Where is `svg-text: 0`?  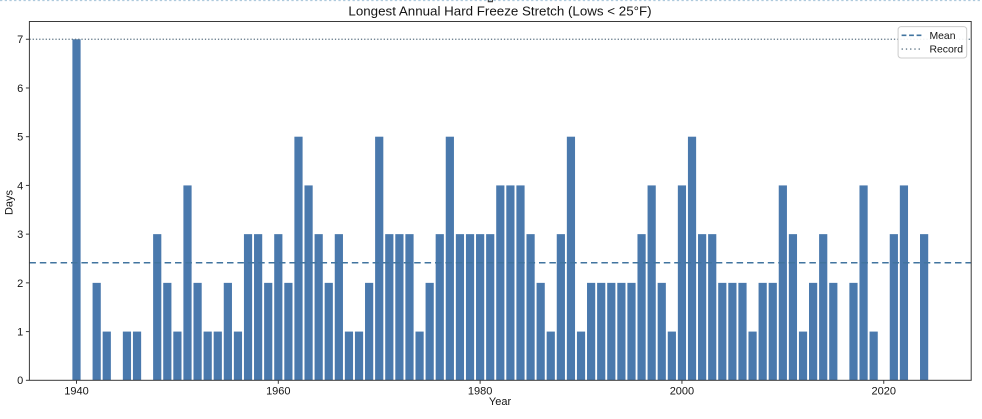 svg-text: 0 is located at coordinates (20, 381).